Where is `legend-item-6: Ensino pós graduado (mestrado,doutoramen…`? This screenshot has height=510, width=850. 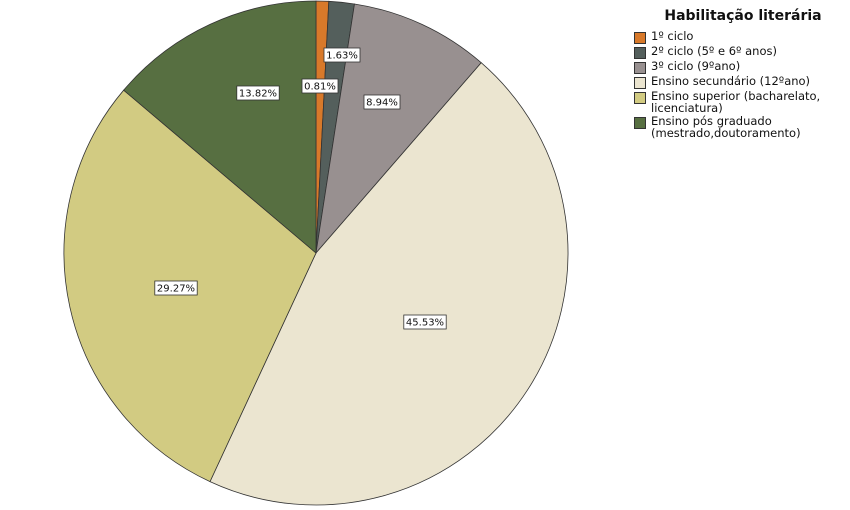 legend-item-6: Ensino pós graduado (mestrado,doutoramen… is located at coordinates (741, 127).